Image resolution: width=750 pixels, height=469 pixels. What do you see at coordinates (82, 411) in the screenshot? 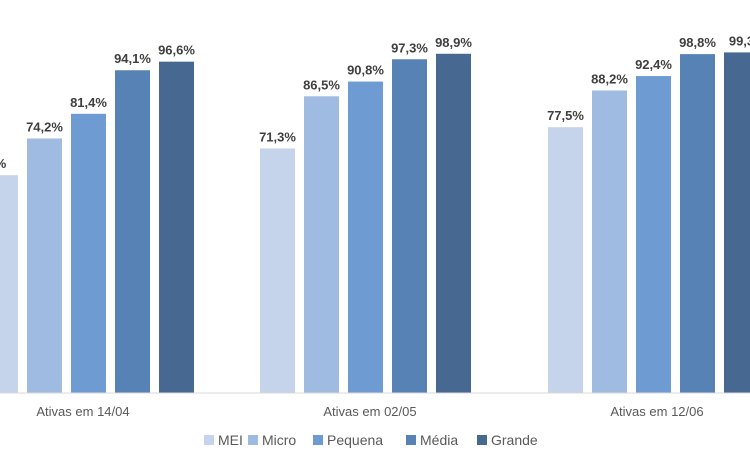
I see `category-label-1: Ativas em 14/04` at bounding box center [82, 411].